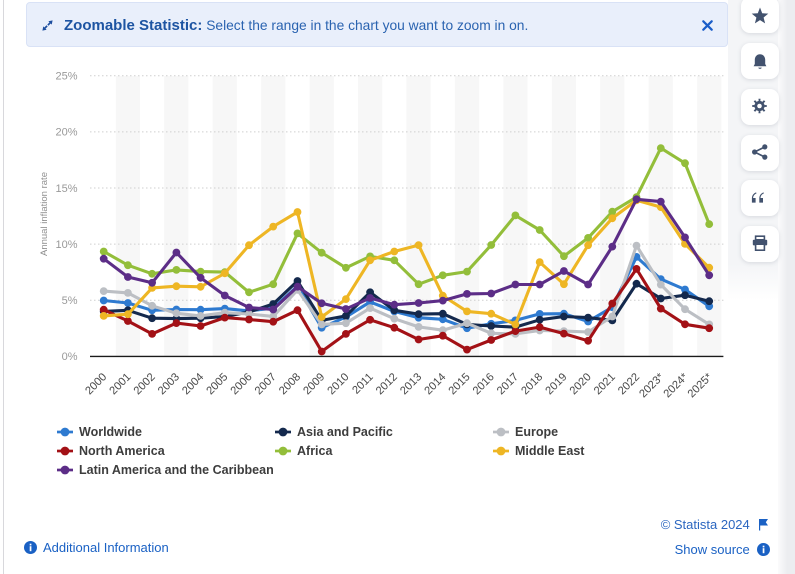 Image resolution: width=795 pixels, height=574 pixels. What do you see at coordinates (66, 245) in the screenshot?
I see `svg-text: 10%` at bounding box center [66, 245].